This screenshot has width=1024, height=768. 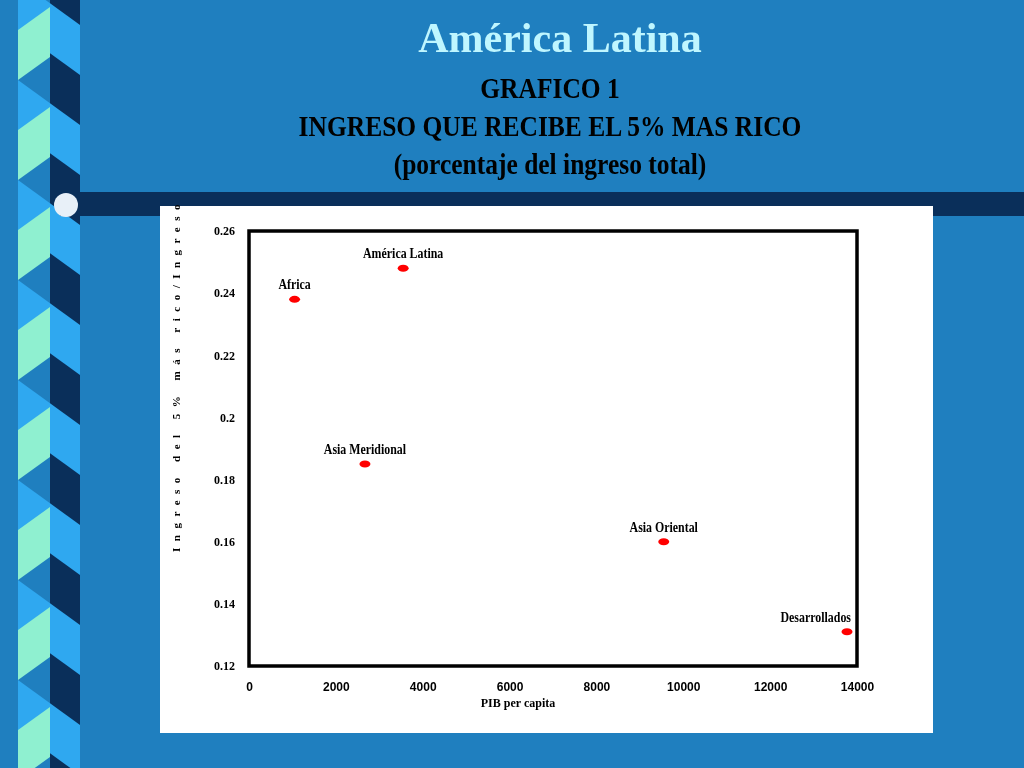 What do you see at coordinates (365, 449) in the screenshot?
I see `annotation: Asia Meridional` at bounding box center [365, 449].